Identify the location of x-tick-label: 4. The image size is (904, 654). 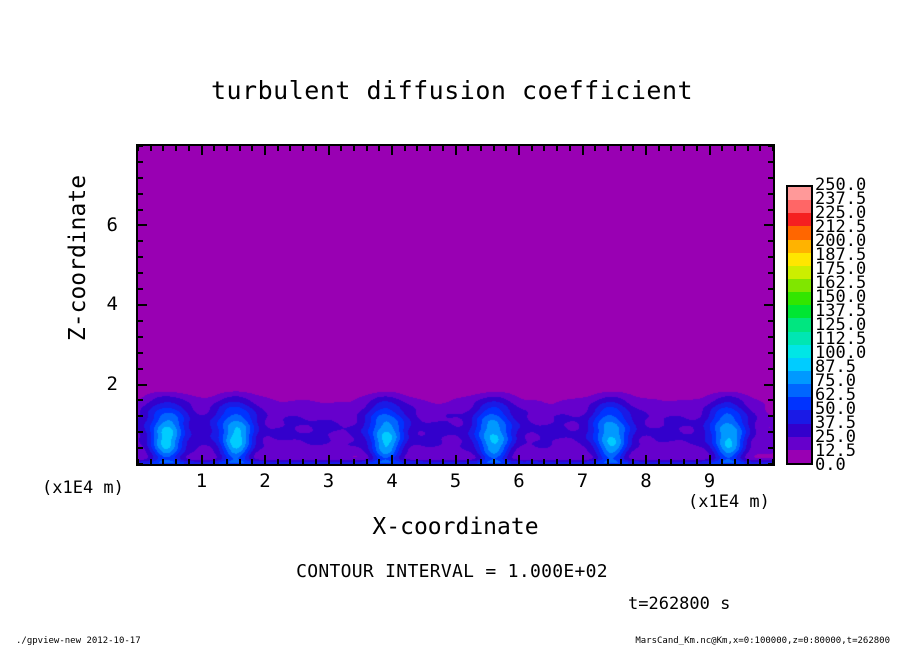
(392, 481).